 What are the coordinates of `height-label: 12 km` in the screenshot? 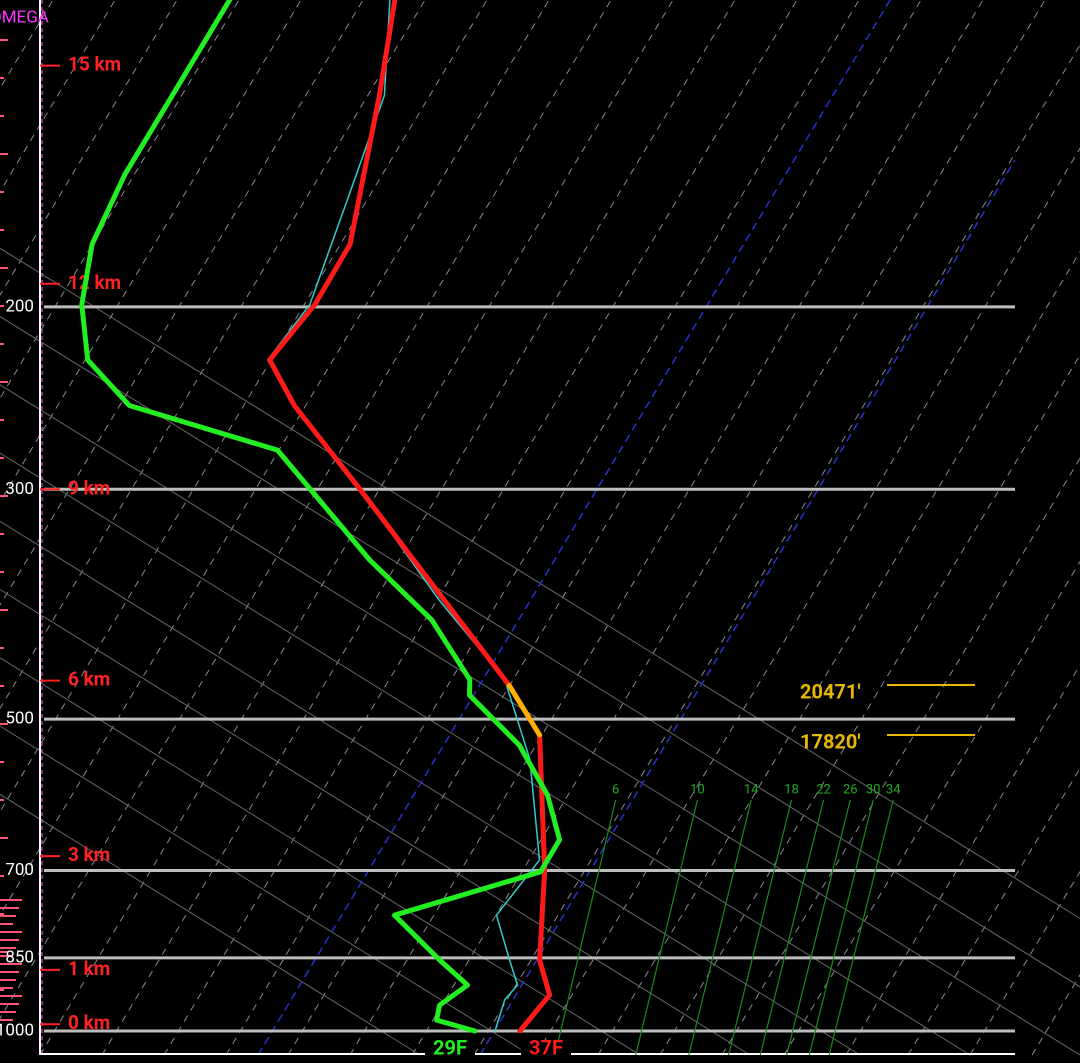 It's located at (94, 282).